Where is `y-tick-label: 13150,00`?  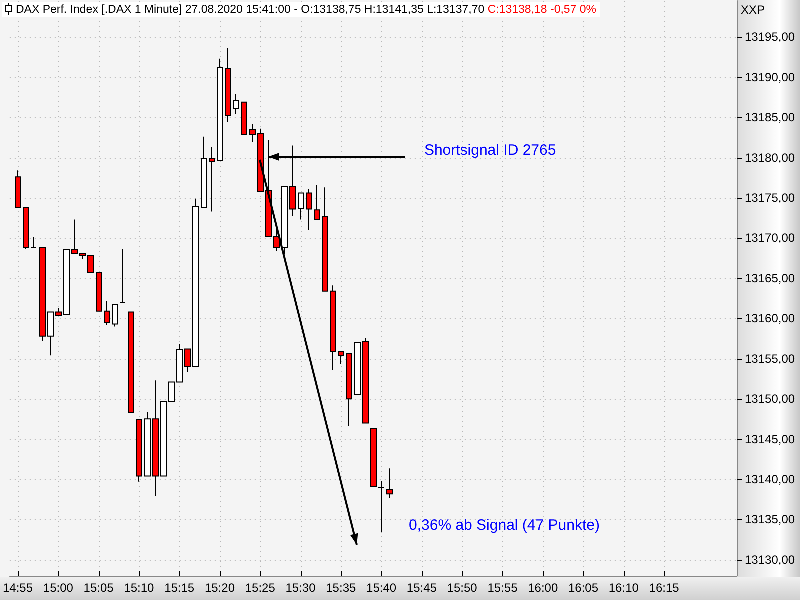 y-tick-label: 13150,00 is located at coordinates (770, 399).